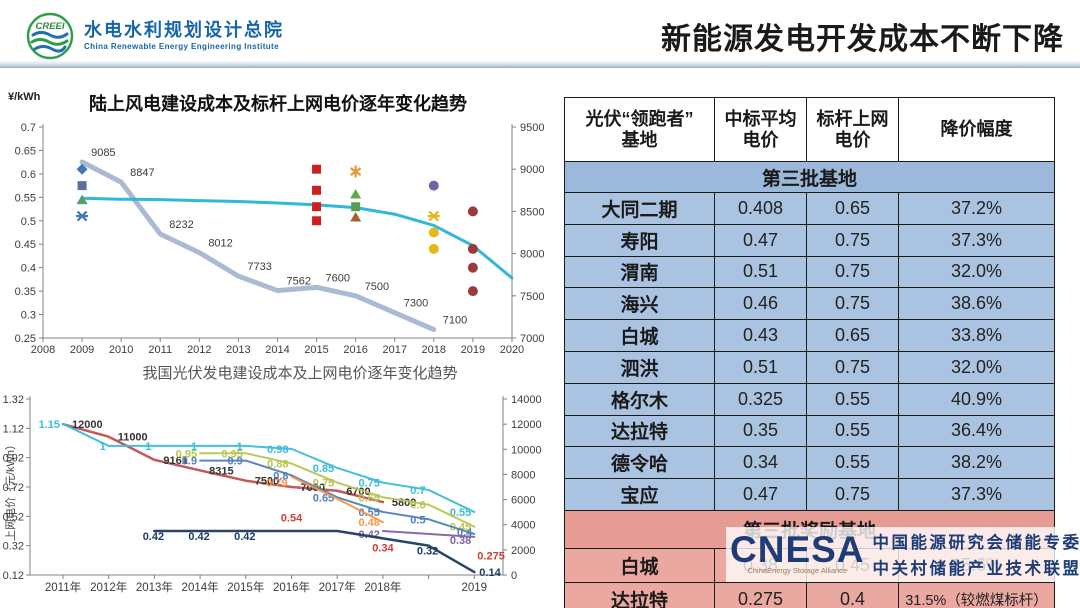 This screenshot has width=1080, height=608. What do you see at coordinates (121, 350) in the screenshot?
I see `svg-text: 2010` at bounding box center [121, 350].